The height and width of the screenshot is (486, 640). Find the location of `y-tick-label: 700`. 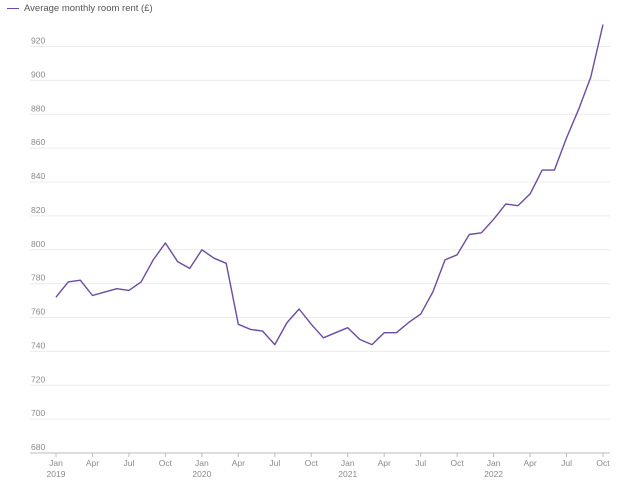

y-tick-label: 700 is located at coordinates (38, 413).